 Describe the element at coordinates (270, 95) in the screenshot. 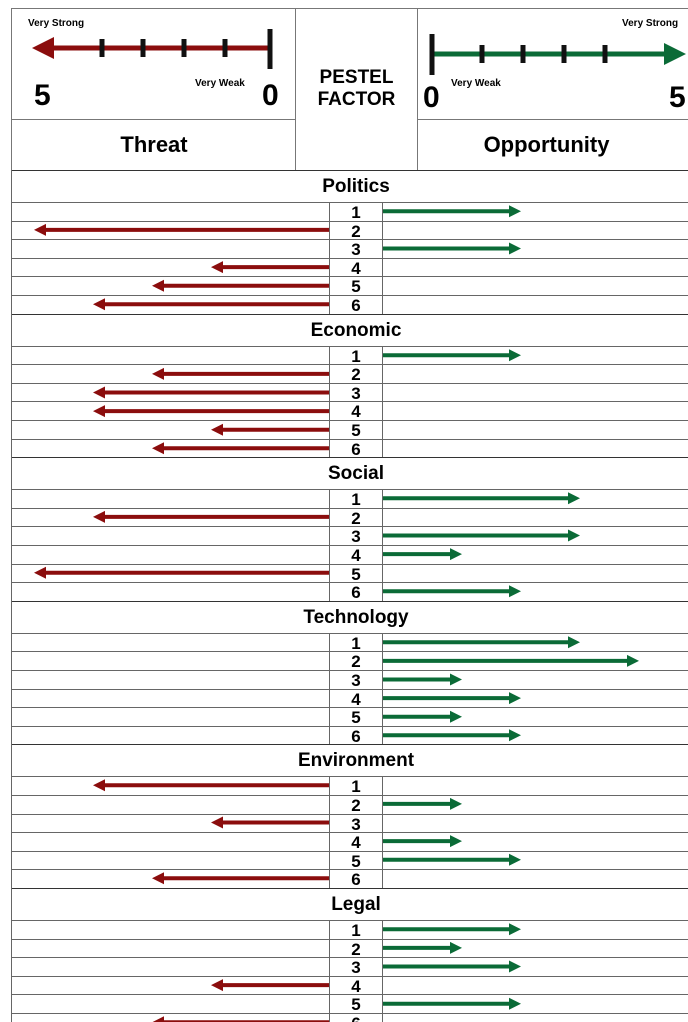

I see `threat-min-value: 0` at that location.